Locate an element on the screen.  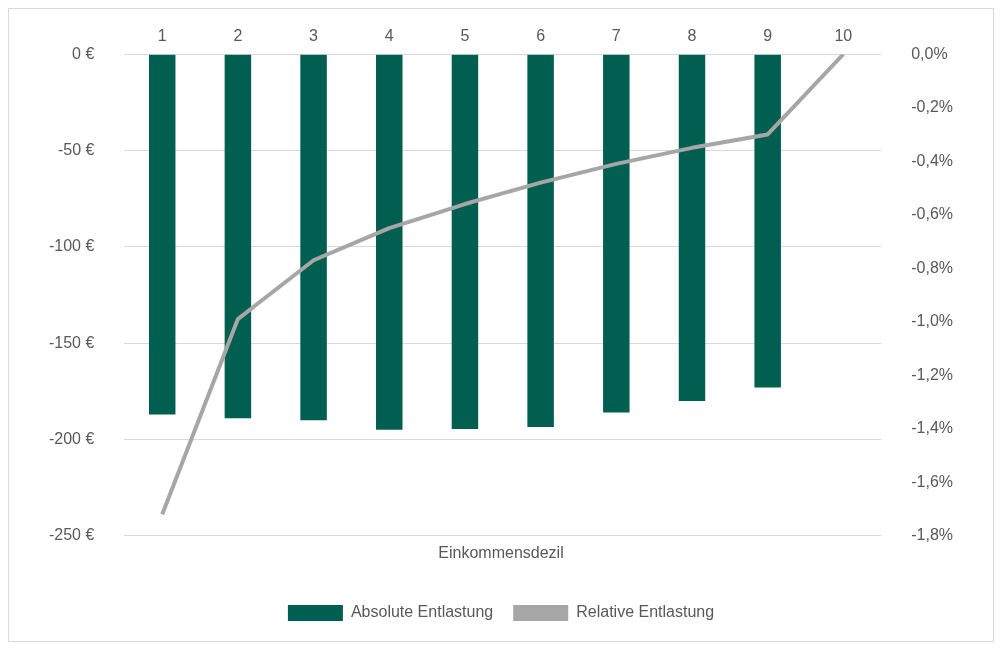
x-tick-label: 8 is located at coordinates (692, 36).